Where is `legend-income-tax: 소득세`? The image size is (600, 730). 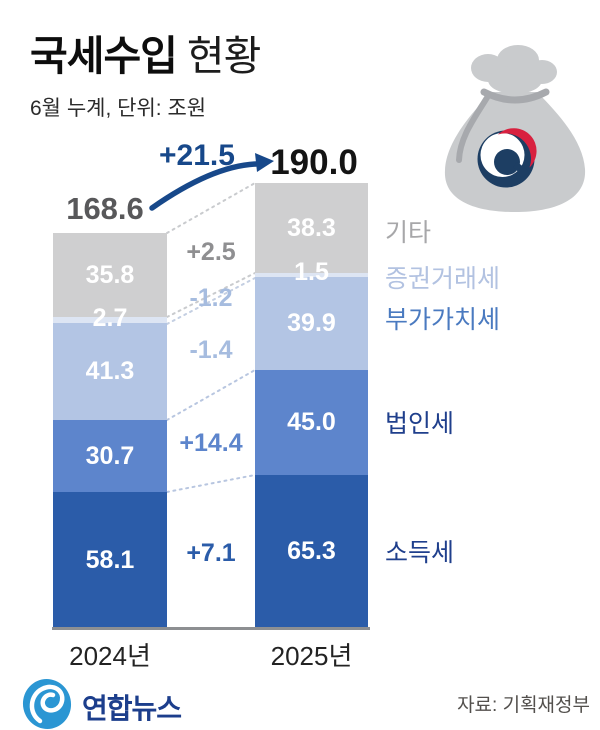 legend-income-tax: 소득세 is located at coordinates (420, 553).